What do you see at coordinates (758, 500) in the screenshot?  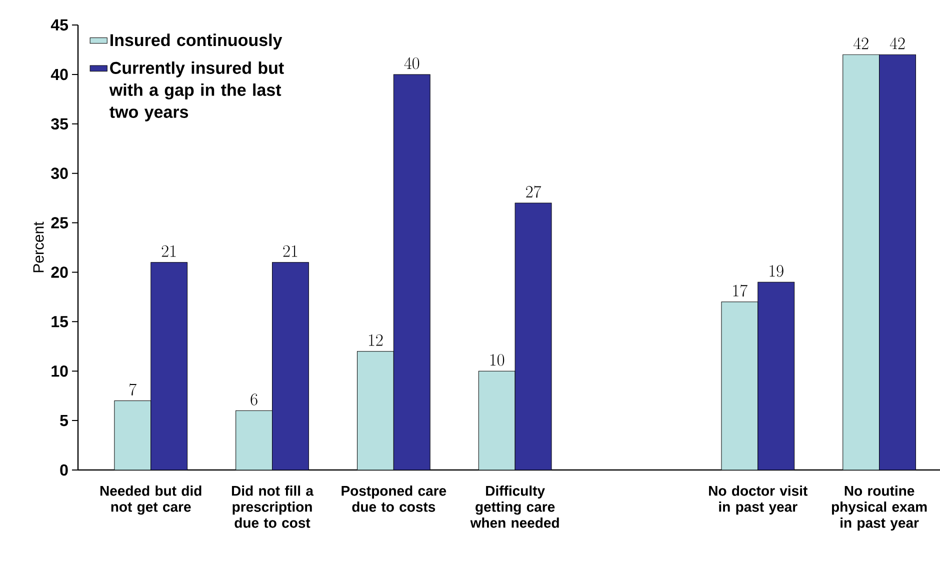 I see `x-tick-label: No doctor visit in past year` at bounding box center [758, 500].